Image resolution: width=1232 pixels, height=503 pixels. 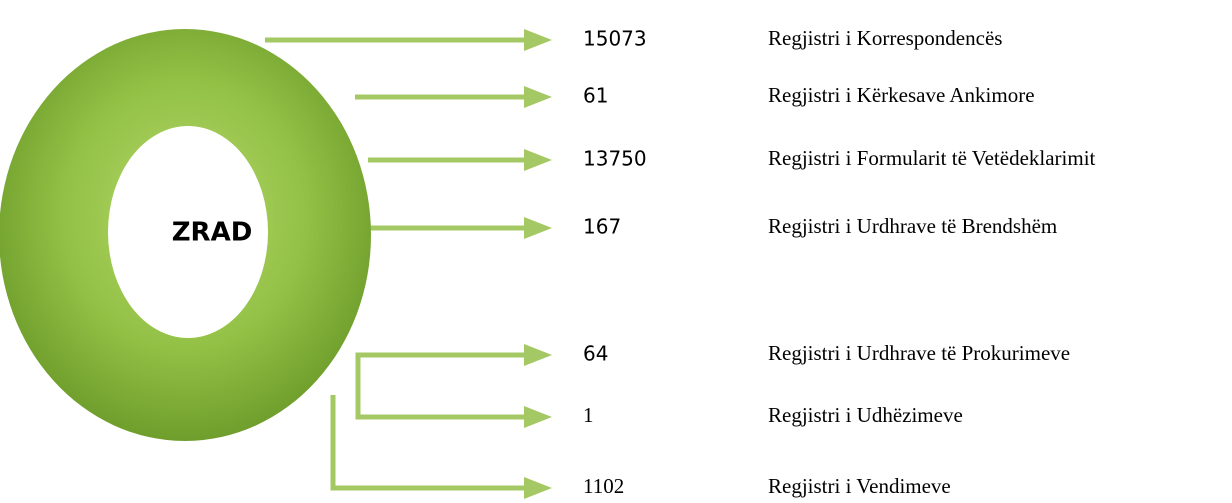 What do you see at coordinates (603, 486) in the screenshot?
I see `item-number: 1102` at bounding box center [603, 486].